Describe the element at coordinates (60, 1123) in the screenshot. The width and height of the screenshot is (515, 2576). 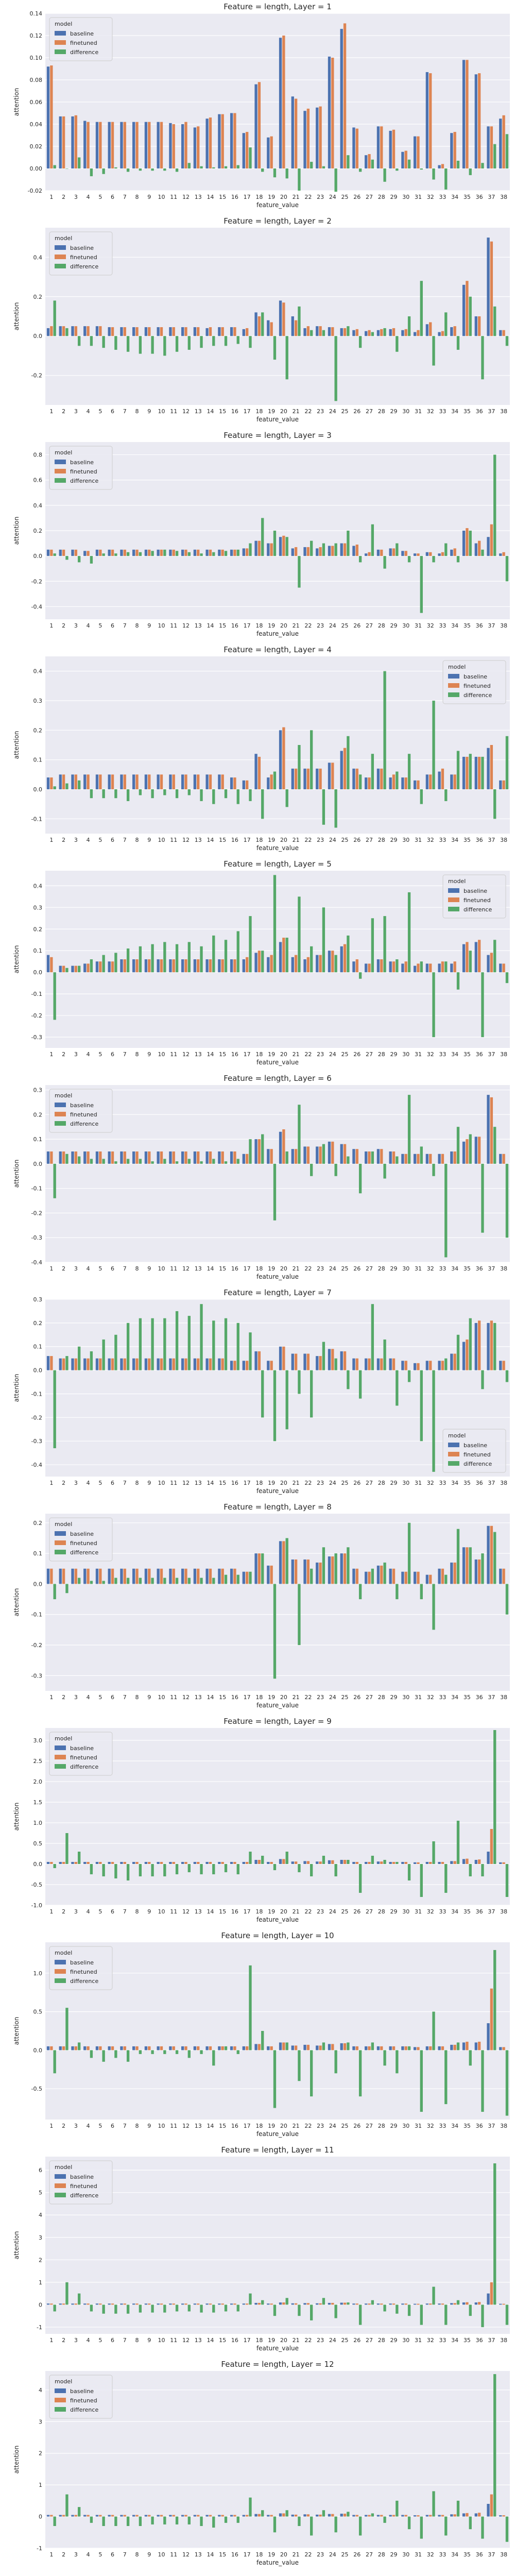
I see `legend-swatch-difference` at that location.